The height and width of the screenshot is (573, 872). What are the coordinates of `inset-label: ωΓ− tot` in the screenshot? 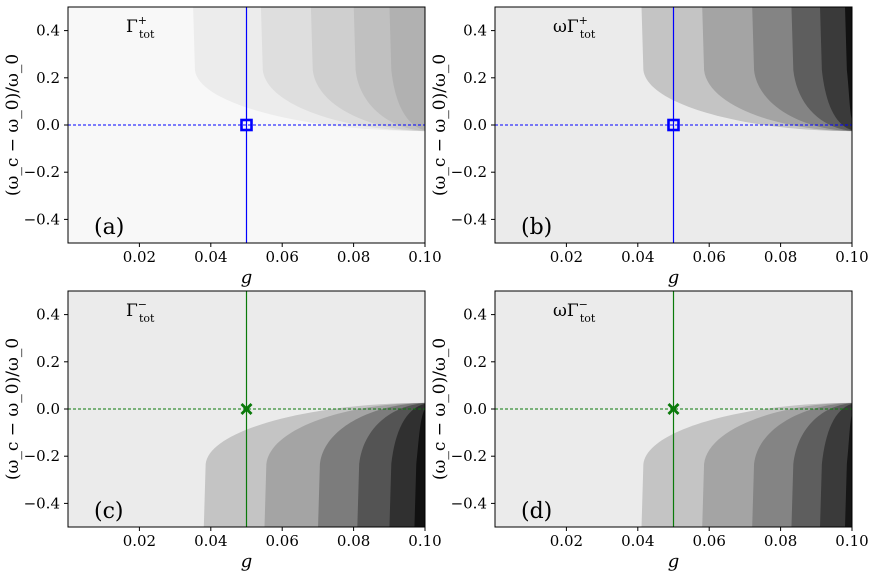 It's located at (574, 311).